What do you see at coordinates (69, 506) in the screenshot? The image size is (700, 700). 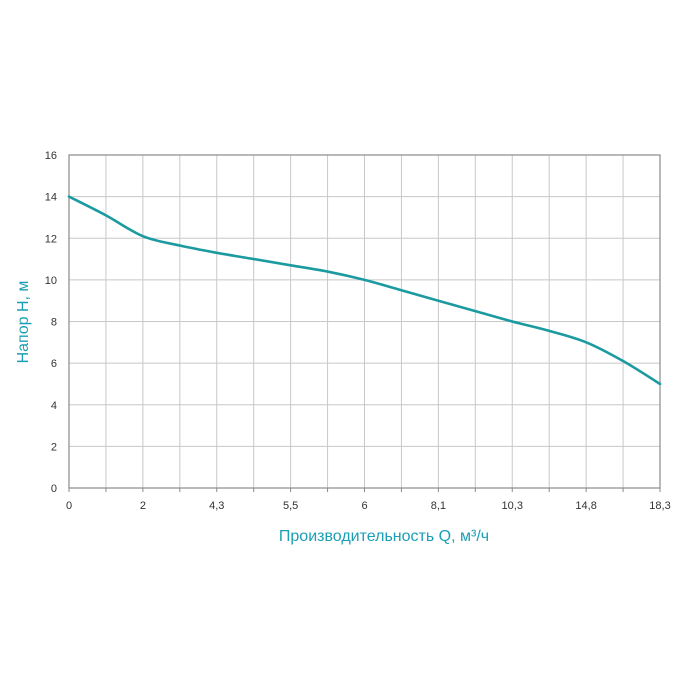 I see `x-tick-label: 0` at bounding box center [69, 506].